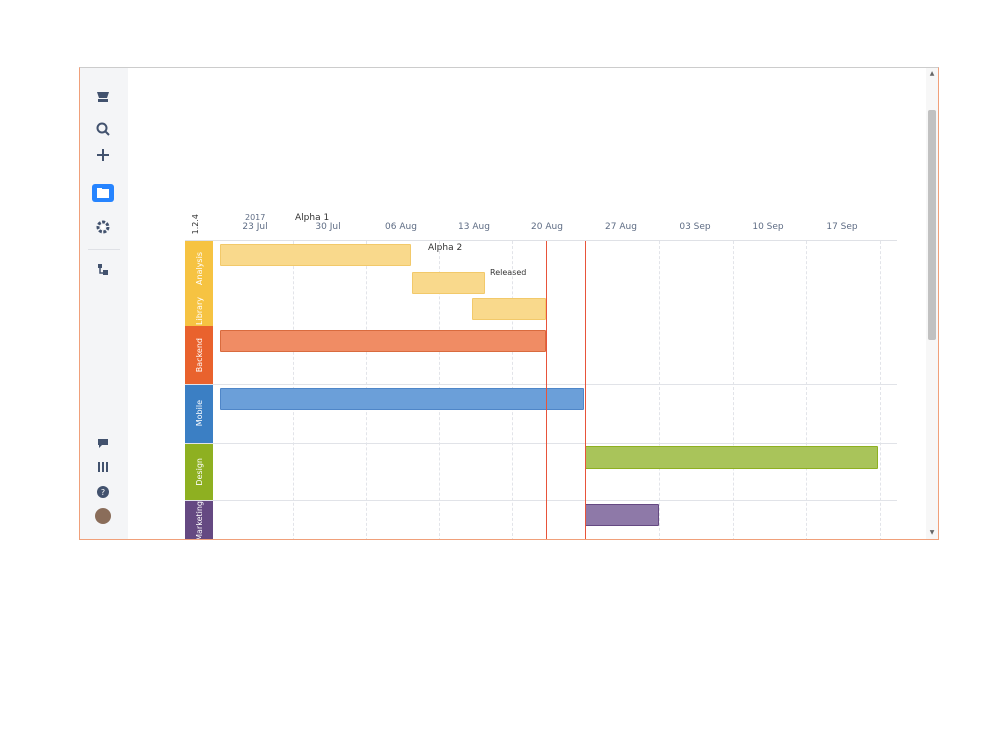 The width and height of the screenshot is (999, 742). I want to click on help-icon: ?, so click(103, 492).